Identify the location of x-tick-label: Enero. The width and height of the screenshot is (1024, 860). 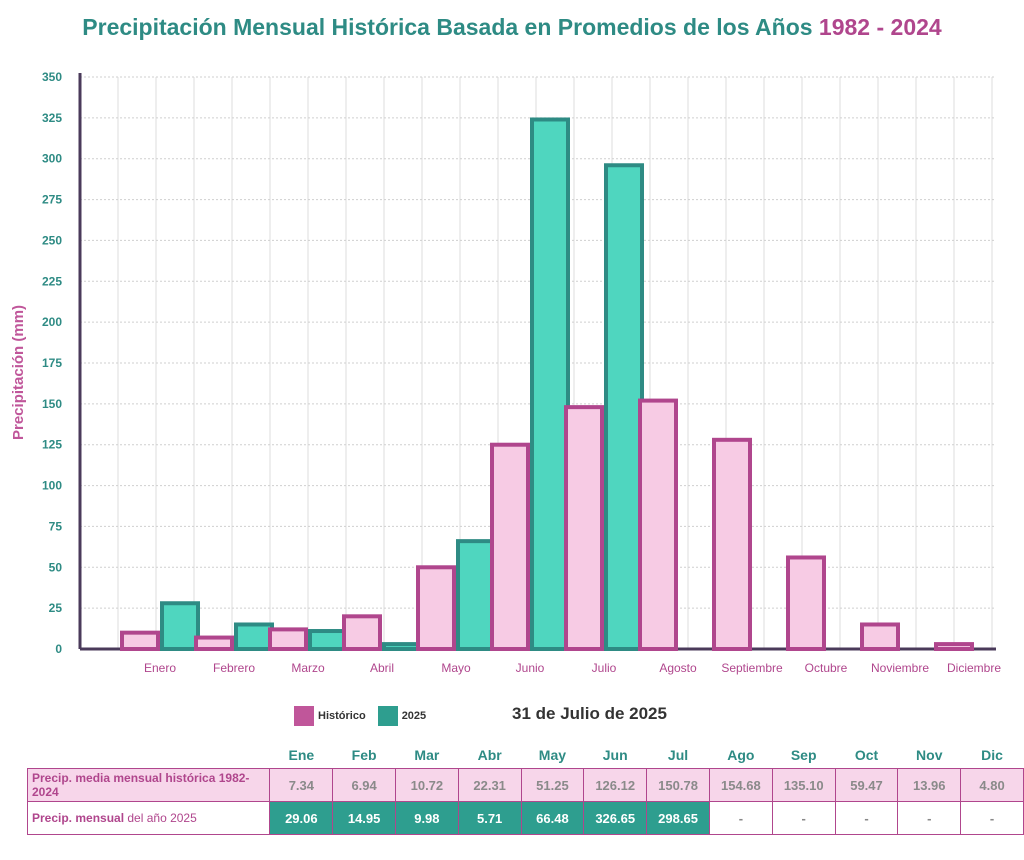
(160, 668).